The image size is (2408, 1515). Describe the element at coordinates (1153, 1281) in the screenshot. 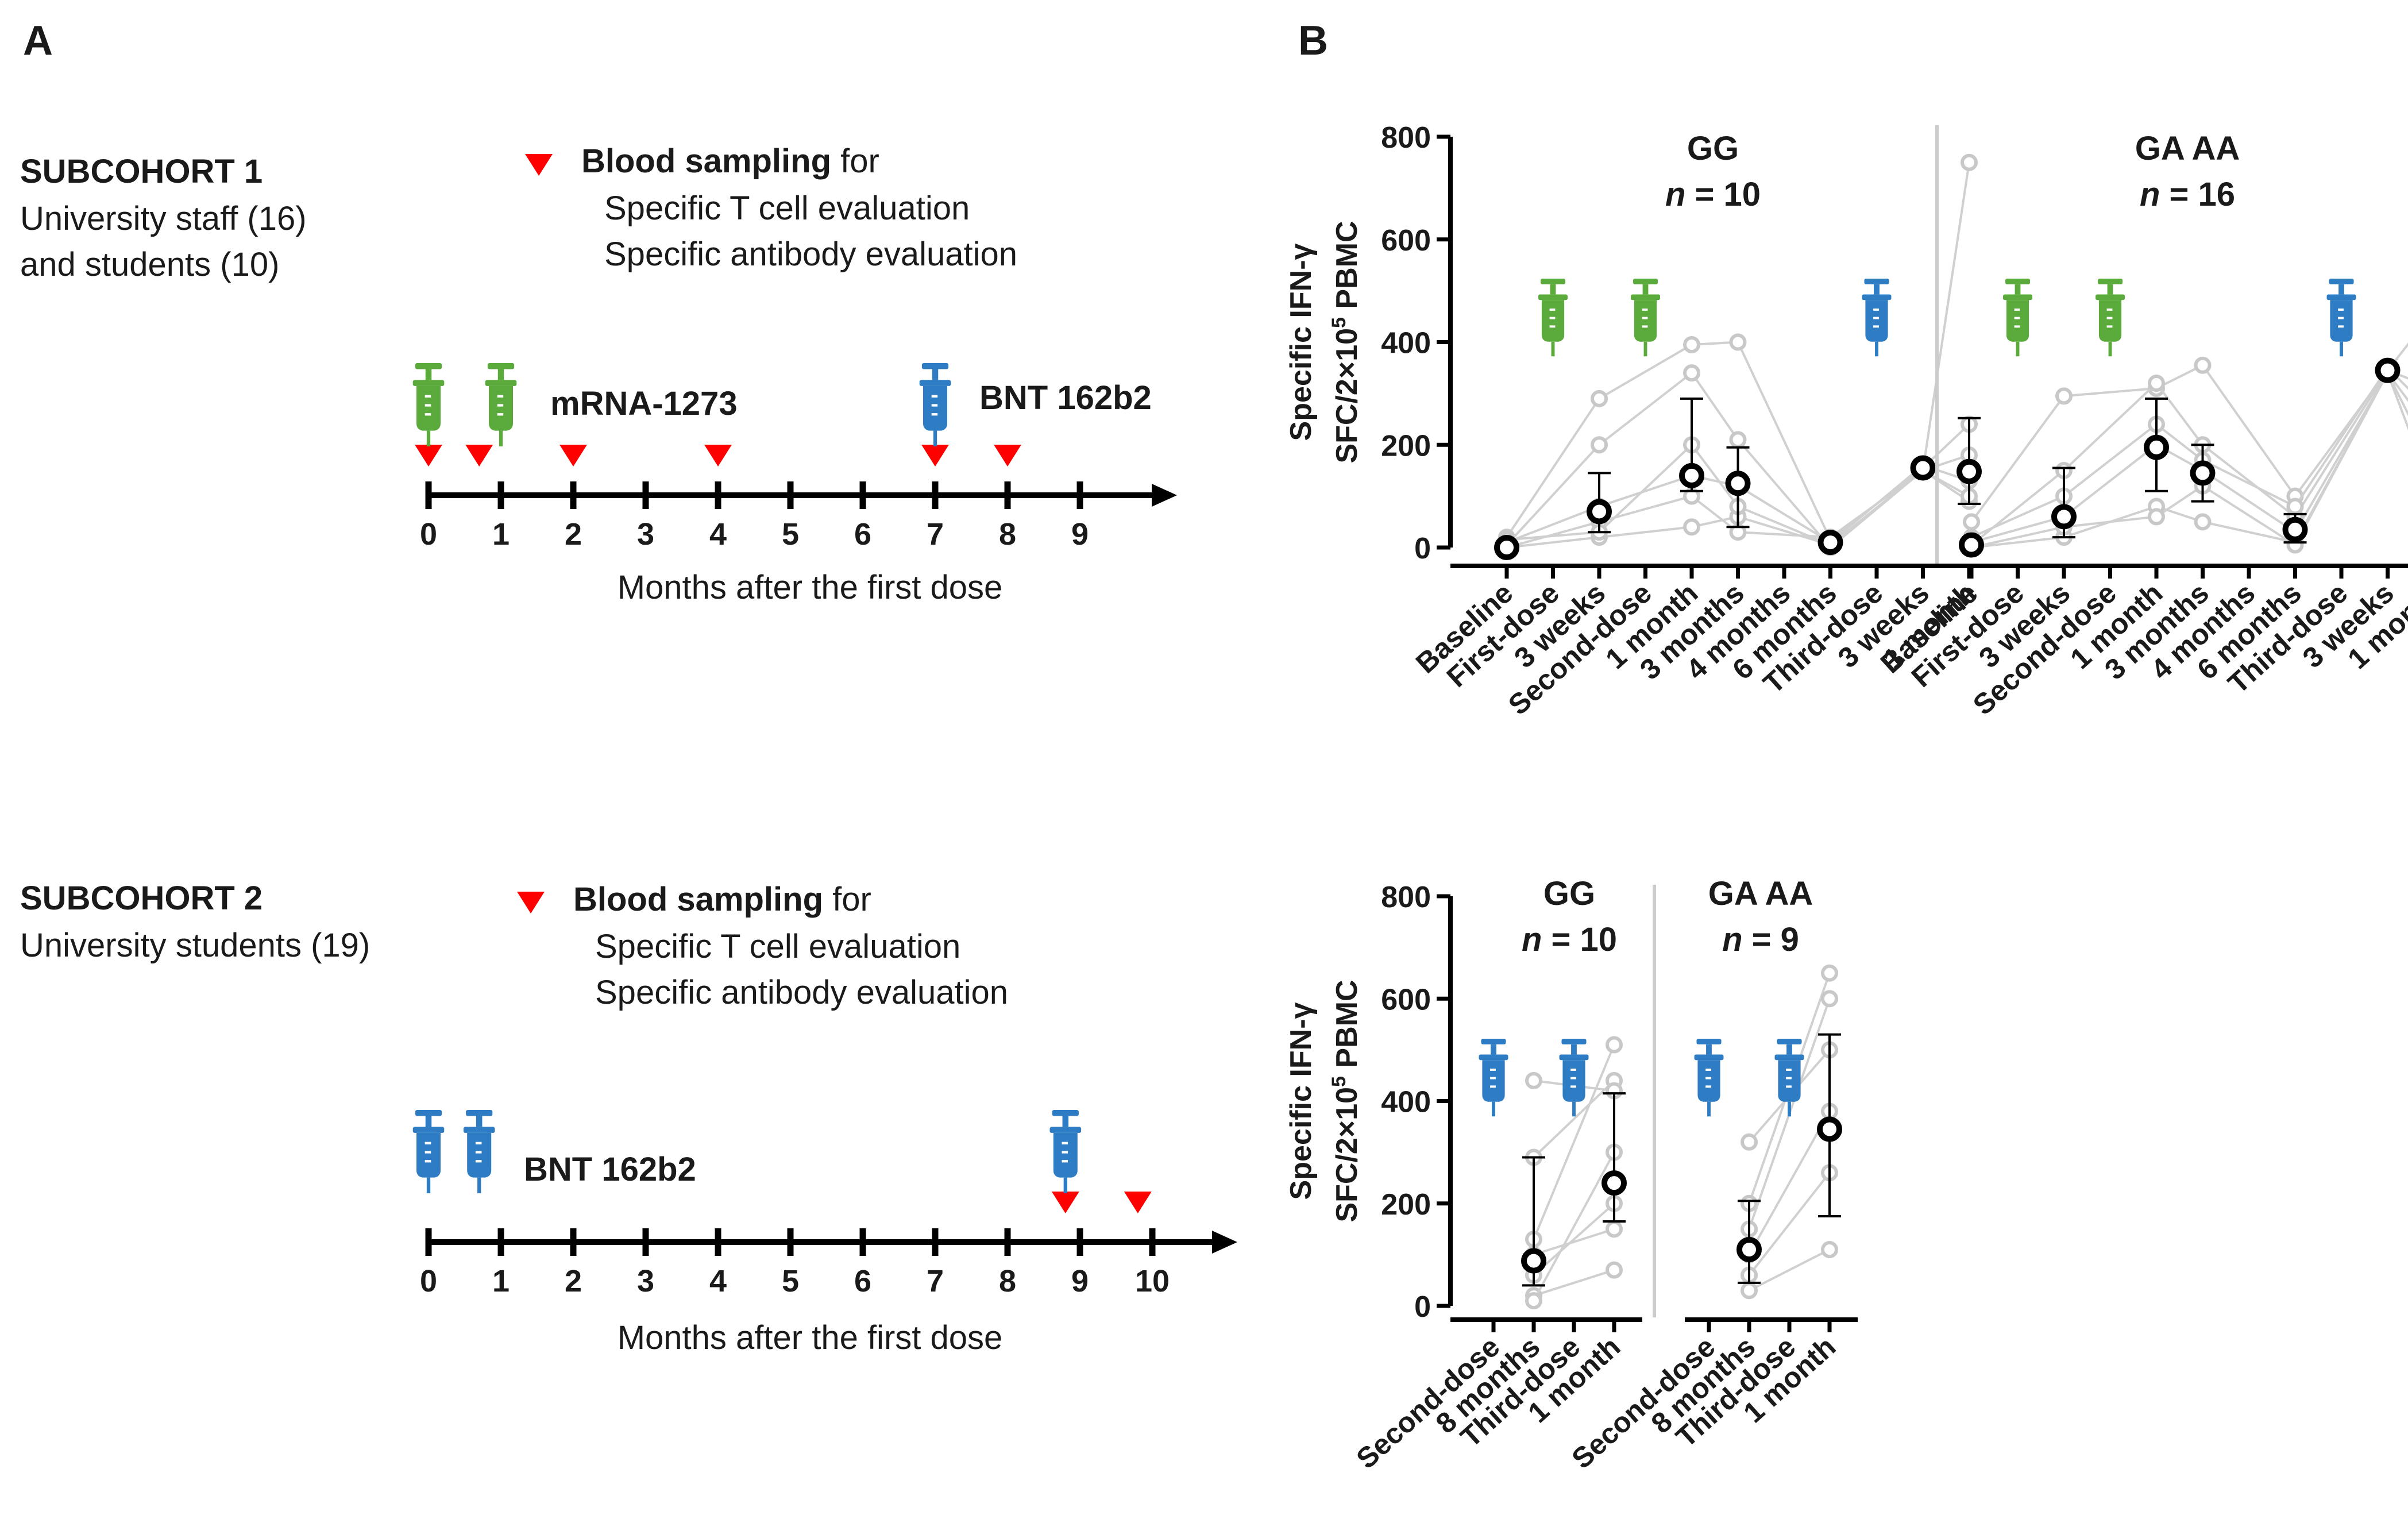

I see `timeline-tick-label: 10` at that location.